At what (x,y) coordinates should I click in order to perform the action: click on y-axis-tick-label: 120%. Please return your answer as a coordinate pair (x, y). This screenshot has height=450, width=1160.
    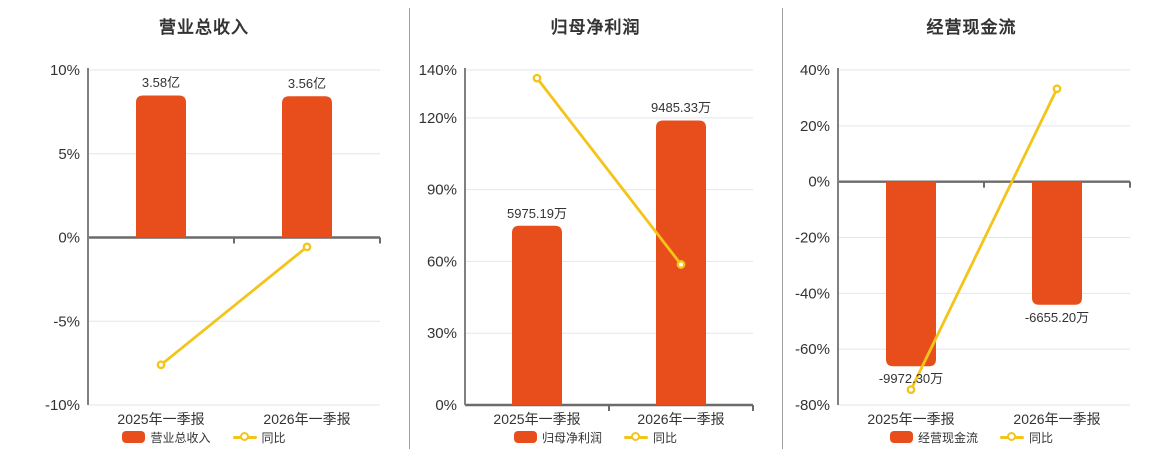
    Looking at the image, I should click on (438, 118).